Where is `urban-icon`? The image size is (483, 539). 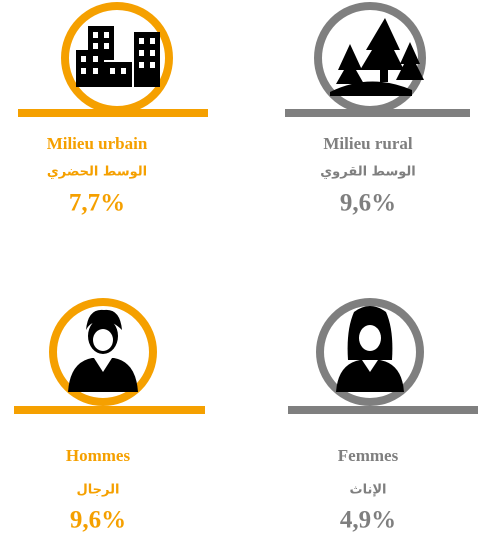 urban-icon is located at coordinates (113, 59).